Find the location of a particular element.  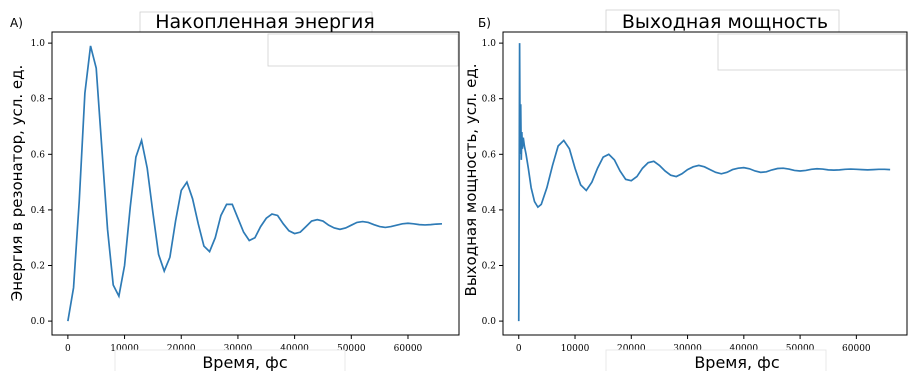

panel-a-x-tick-label: 50000 is located at coordinates (351, 349).